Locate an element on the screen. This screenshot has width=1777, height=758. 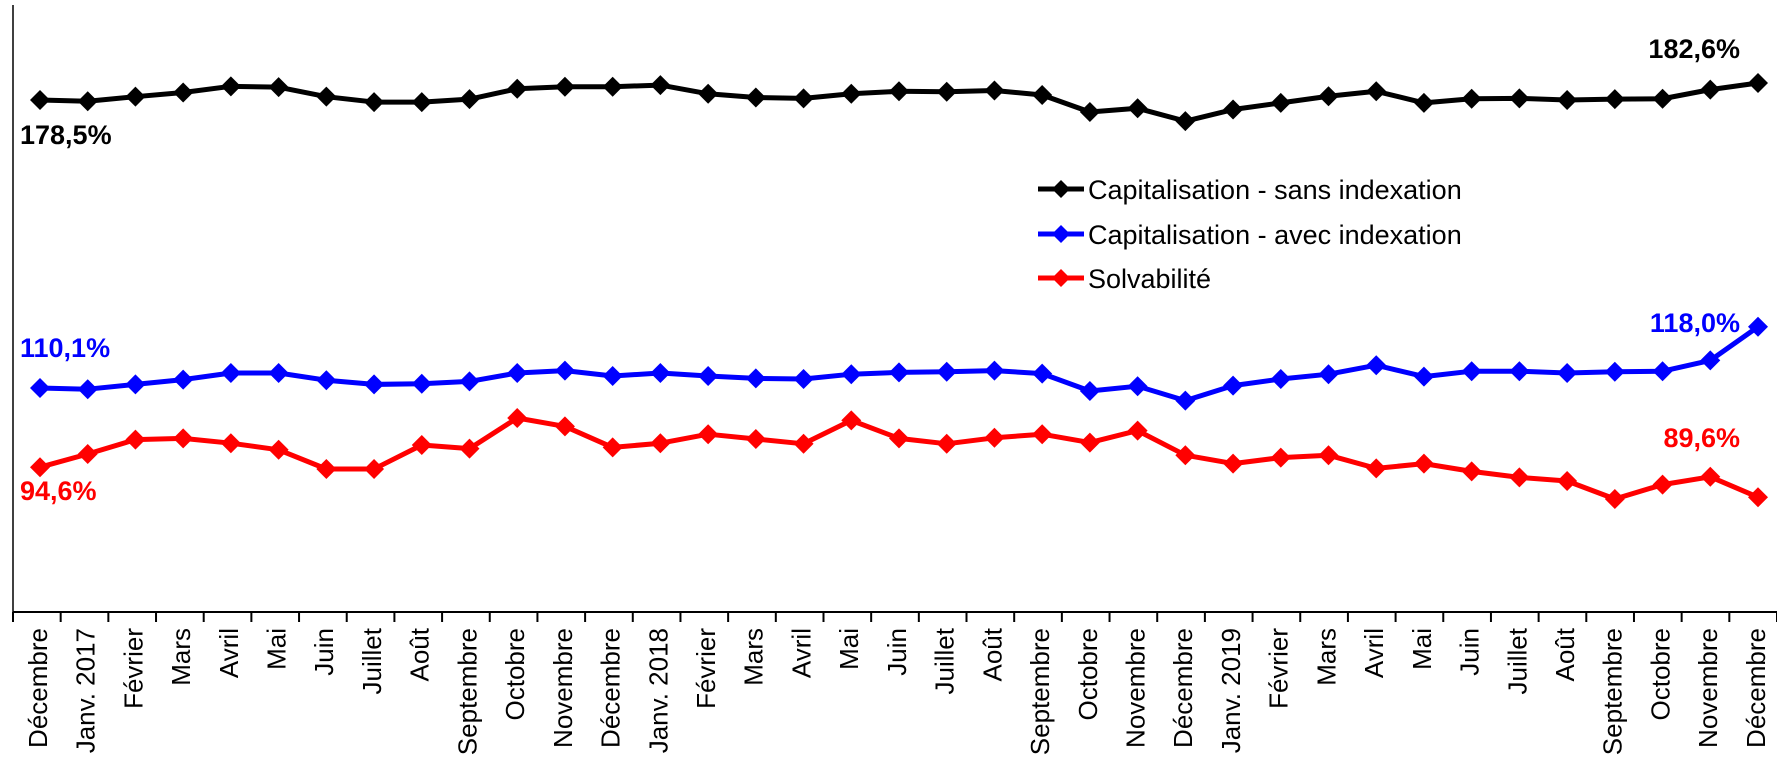
end-value-label: 89,6% is located at coordinates (1701, 438).